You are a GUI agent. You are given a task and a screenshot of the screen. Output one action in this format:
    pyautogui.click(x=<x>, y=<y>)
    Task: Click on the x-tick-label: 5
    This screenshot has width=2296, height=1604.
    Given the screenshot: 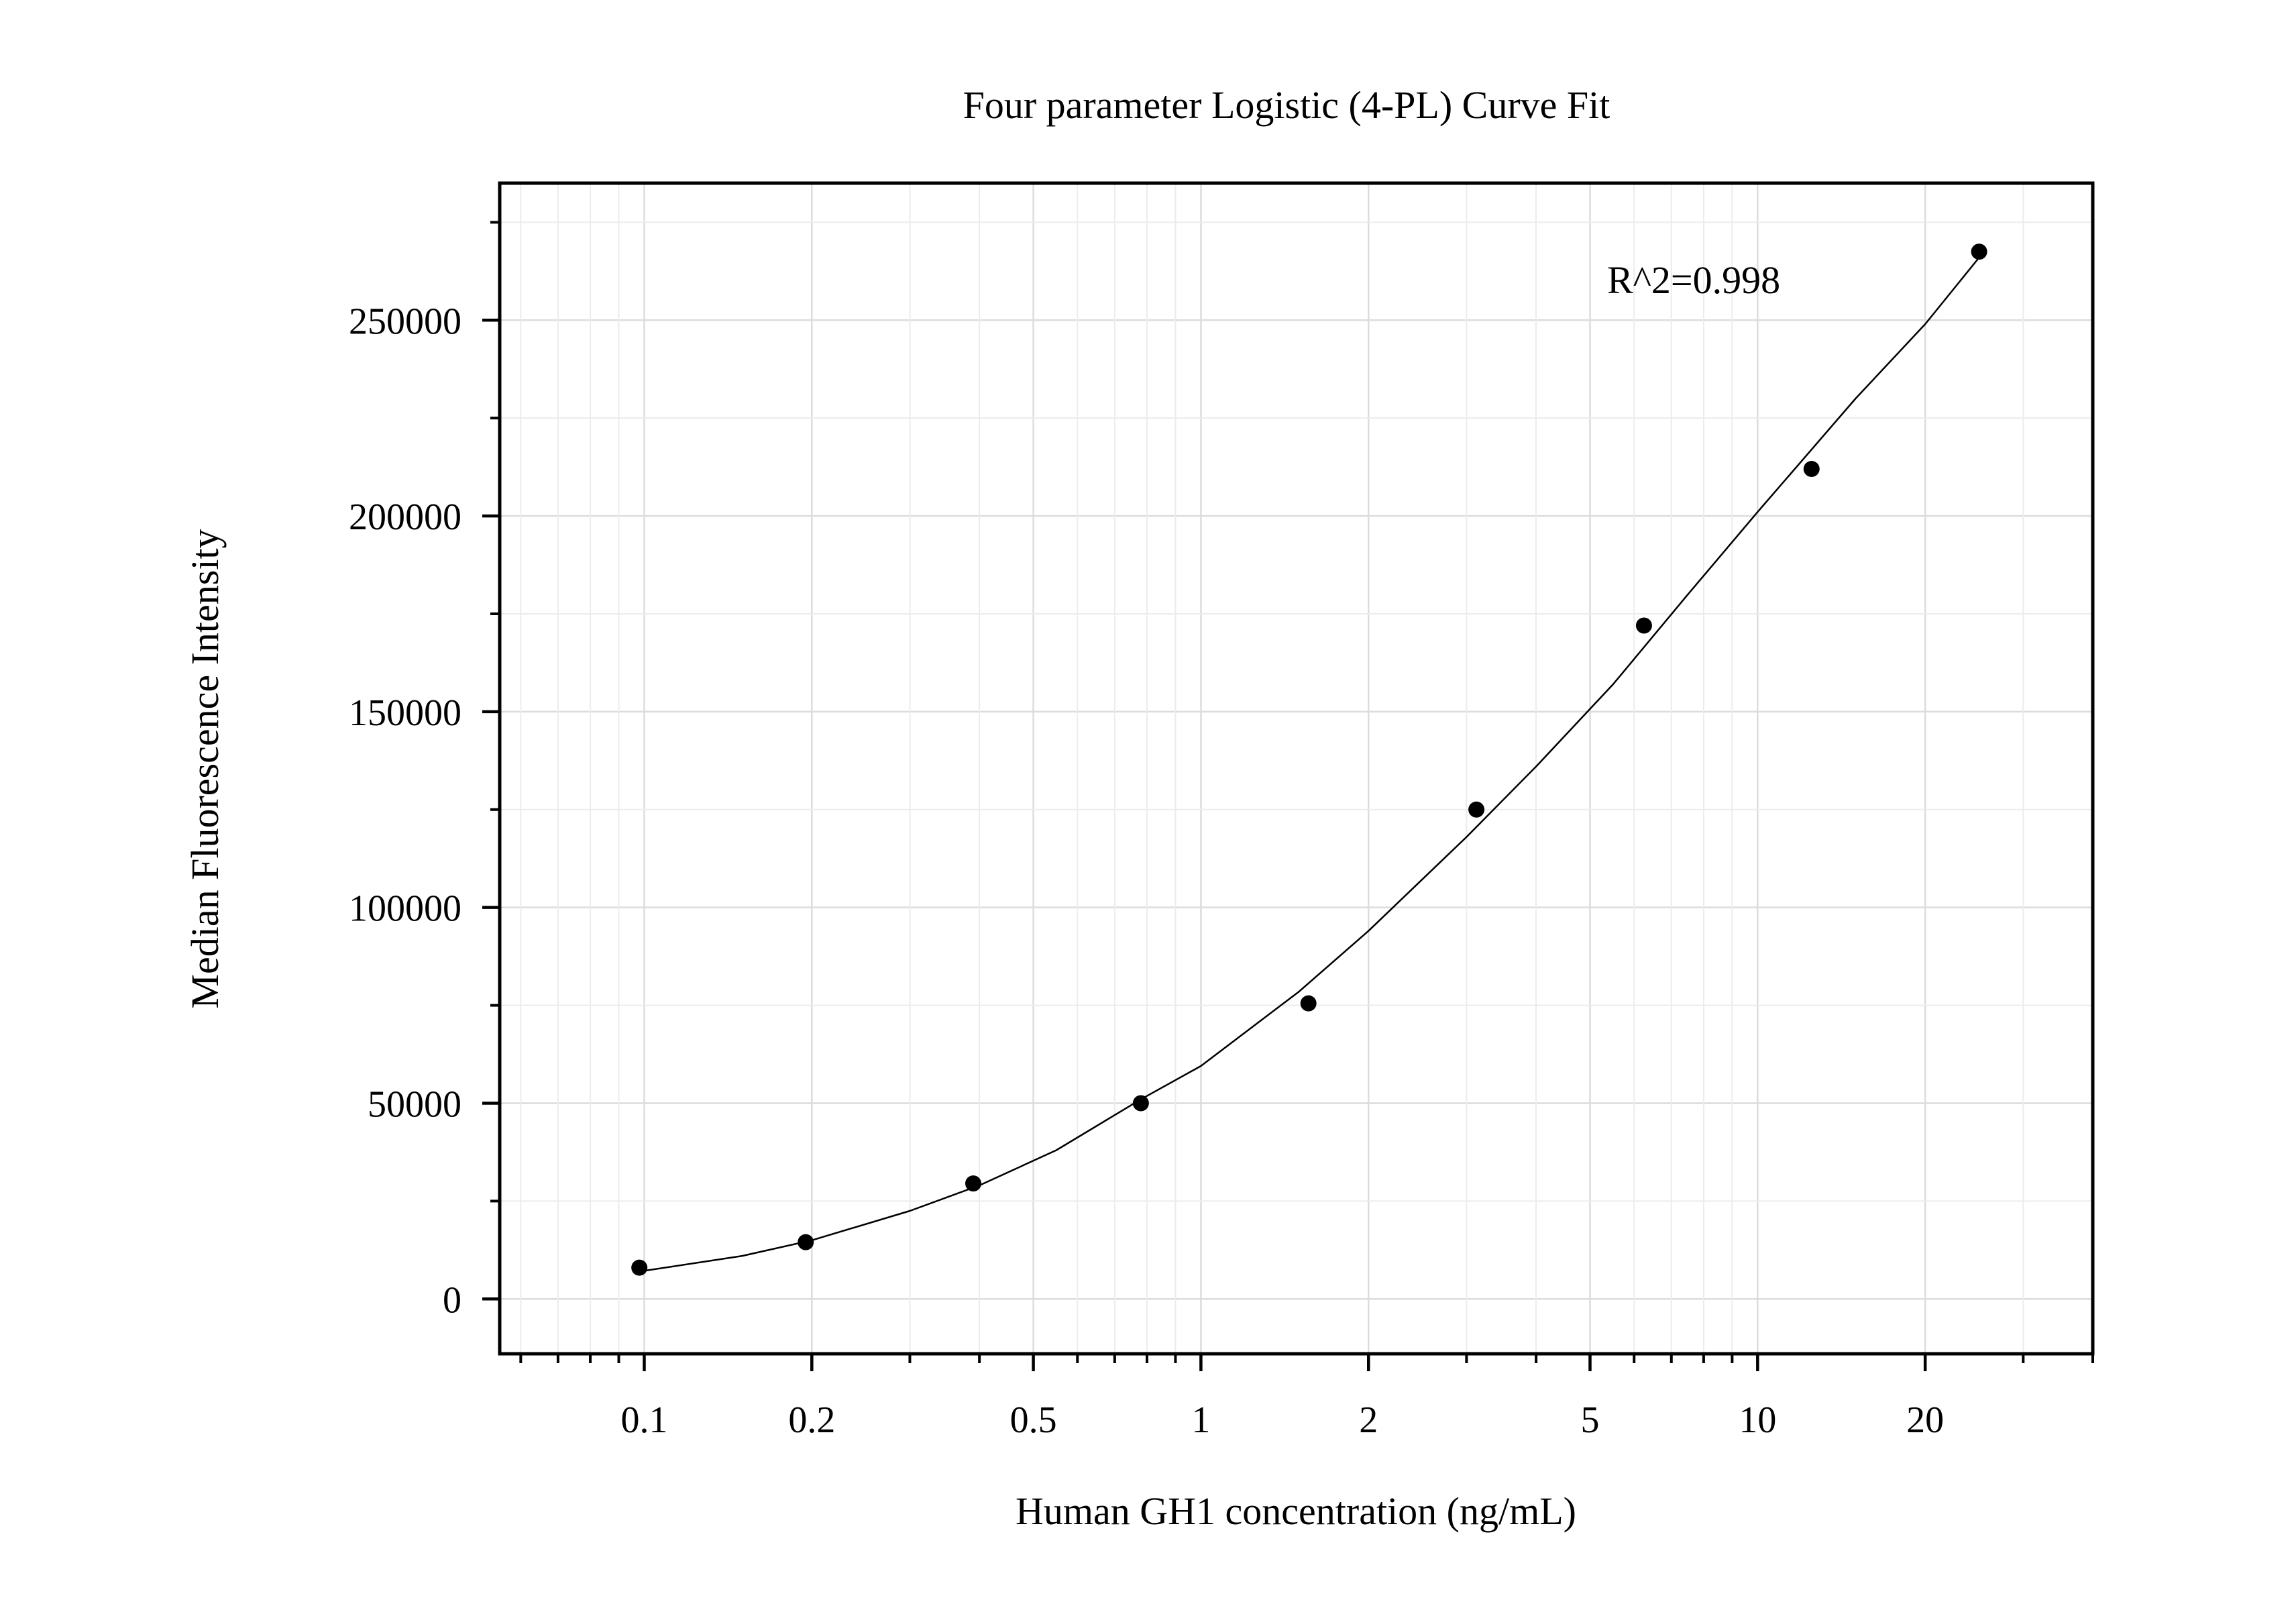 What is the action you would take?
    pyautogui.click(x=1590, y=1420)
    